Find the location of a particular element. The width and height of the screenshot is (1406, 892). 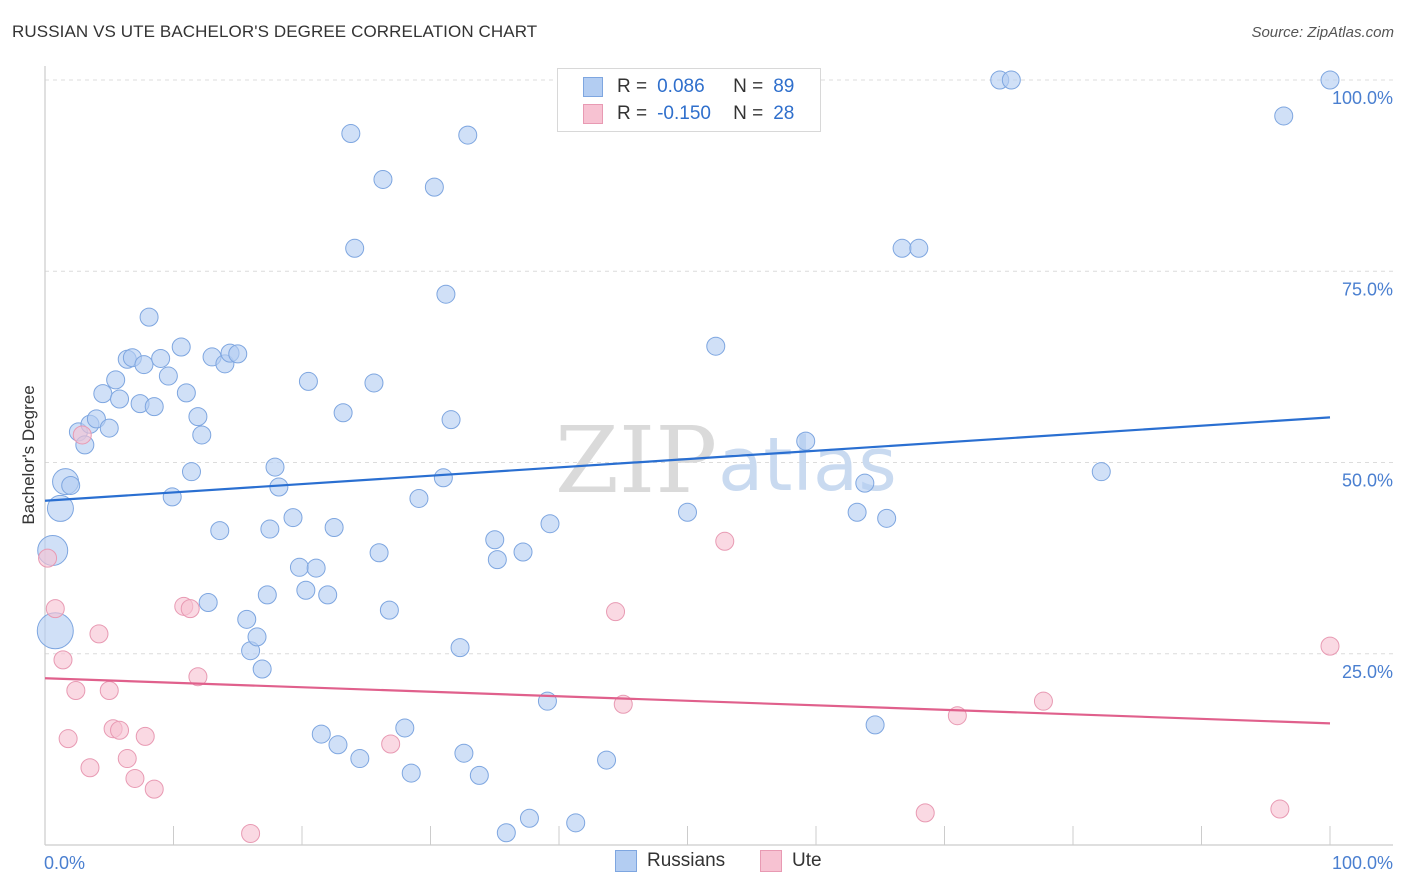

legend-item-ute: Ute is located at coordinates (791, 861).